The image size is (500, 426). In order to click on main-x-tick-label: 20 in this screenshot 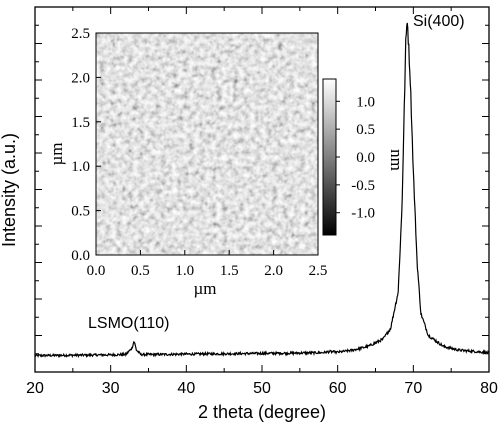, I will do `click(35, 388)`.